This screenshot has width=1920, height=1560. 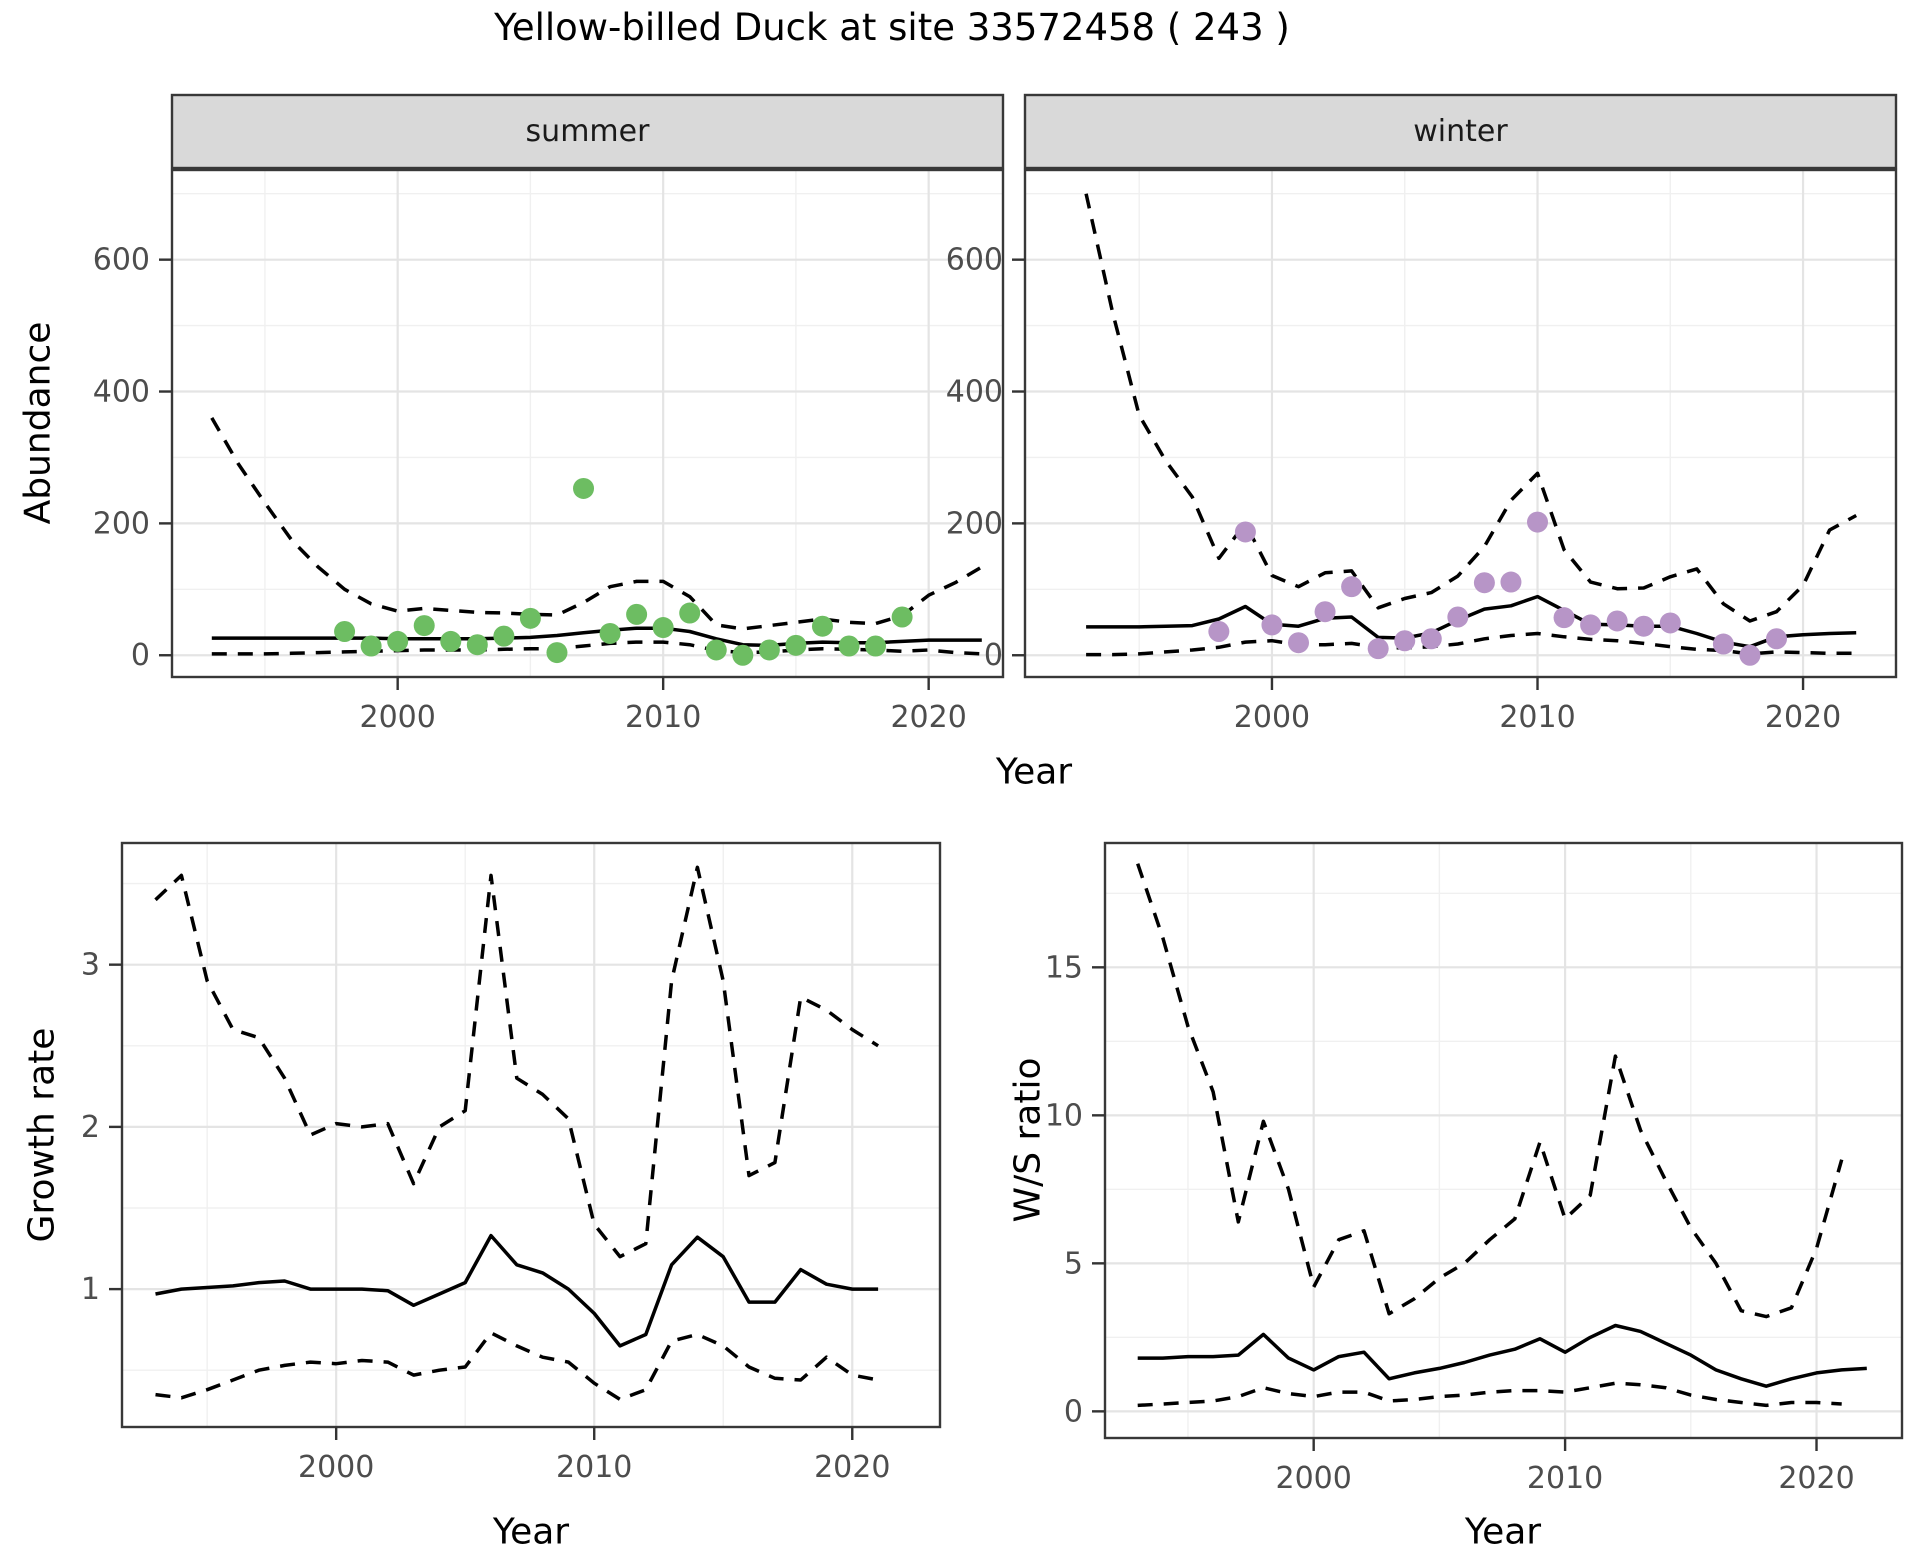 What do you see at coordinates (1073, 1263) in the screenshot?
I see `y-tick-label: 5` at bounding box center [1073, 1263].